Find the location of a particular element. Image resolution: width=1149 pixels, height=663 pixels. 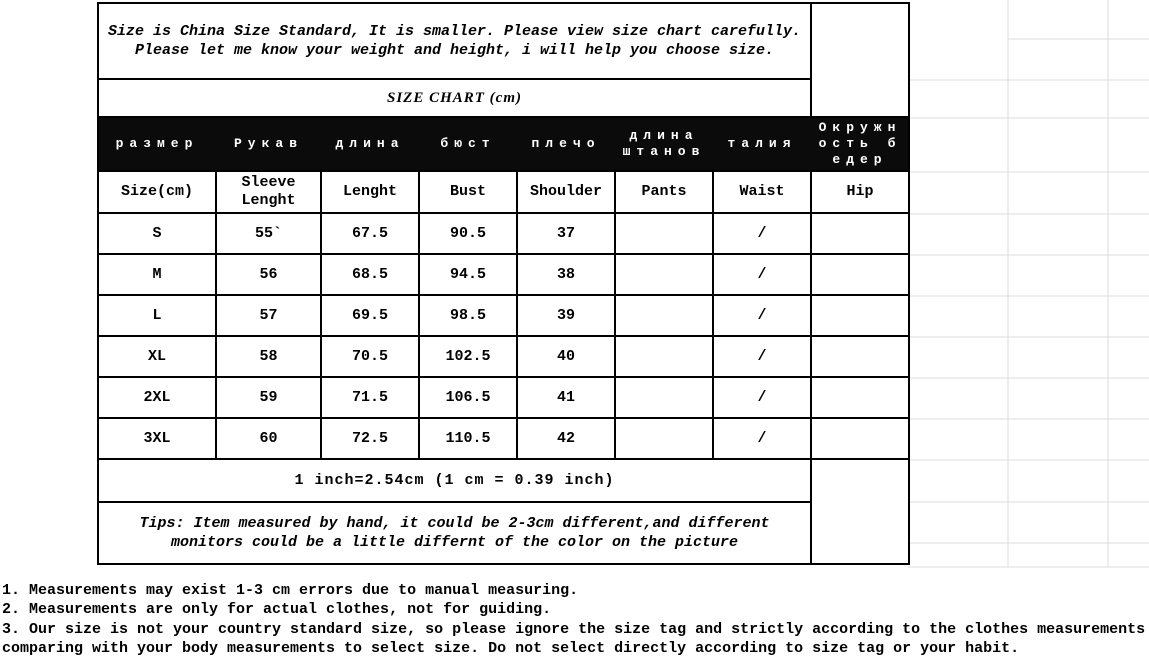

ru-header-size: размер is located at coordinates (157, 144).